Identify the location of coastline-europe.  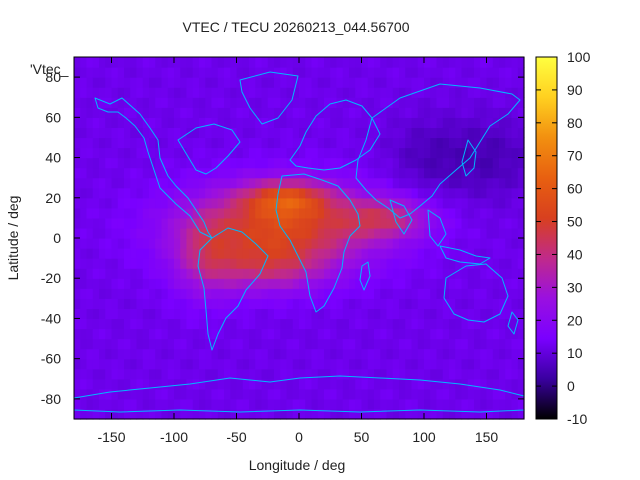
(335, 135).